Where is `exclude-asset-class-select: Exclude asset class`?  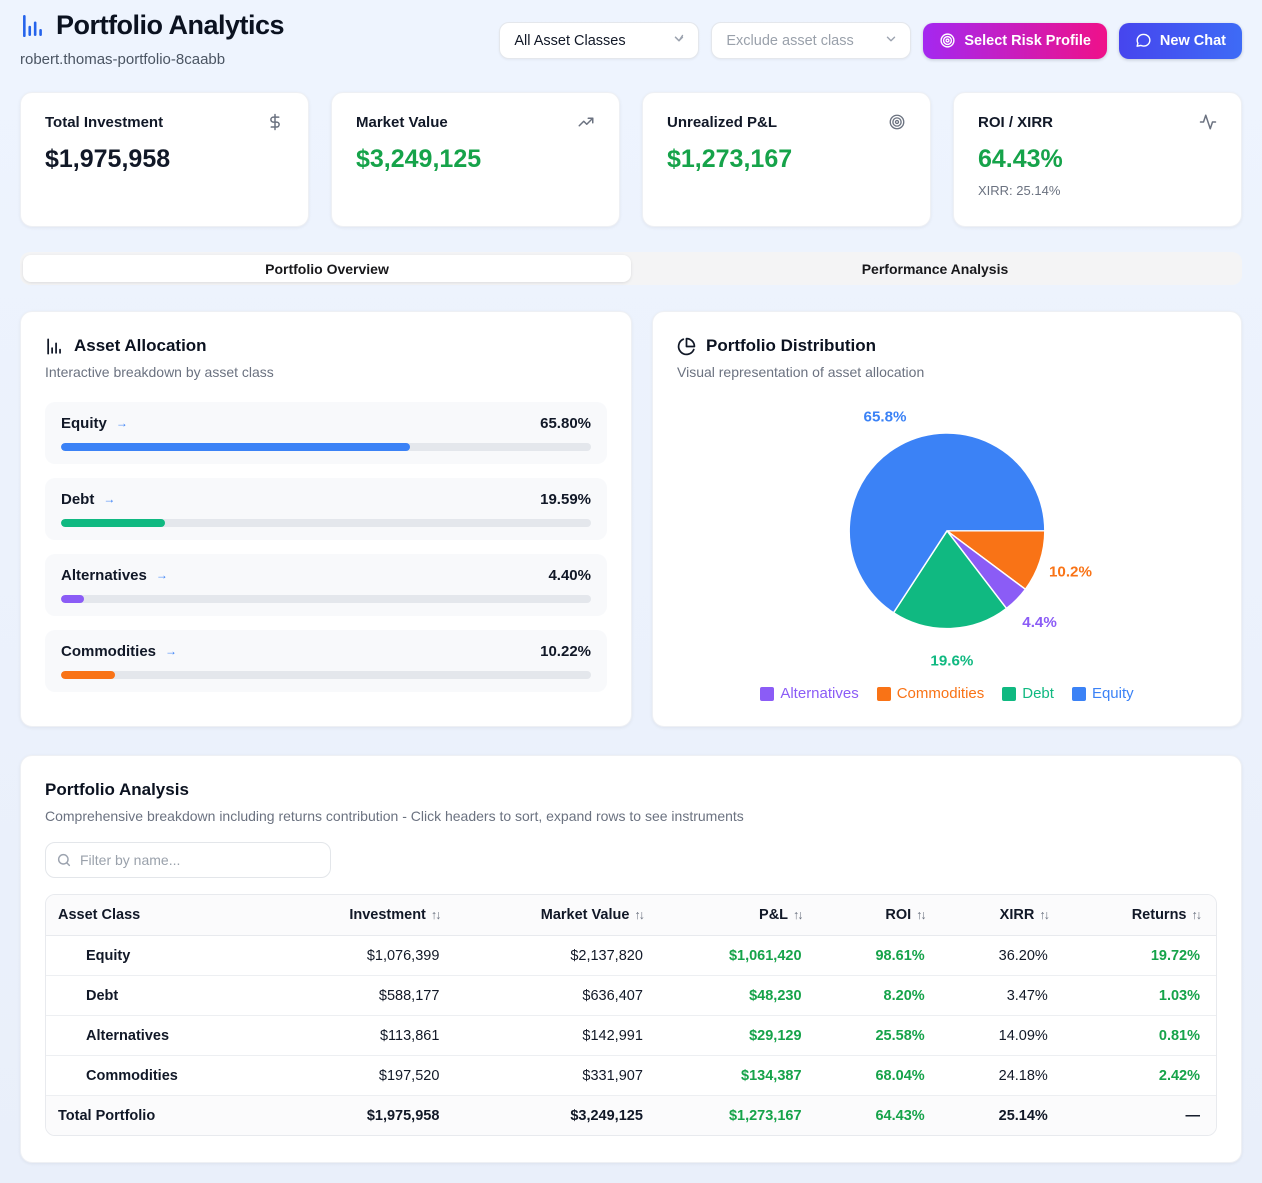
exclude-asset-class-select: Exclude asset class is located at coordinates (811, 40).